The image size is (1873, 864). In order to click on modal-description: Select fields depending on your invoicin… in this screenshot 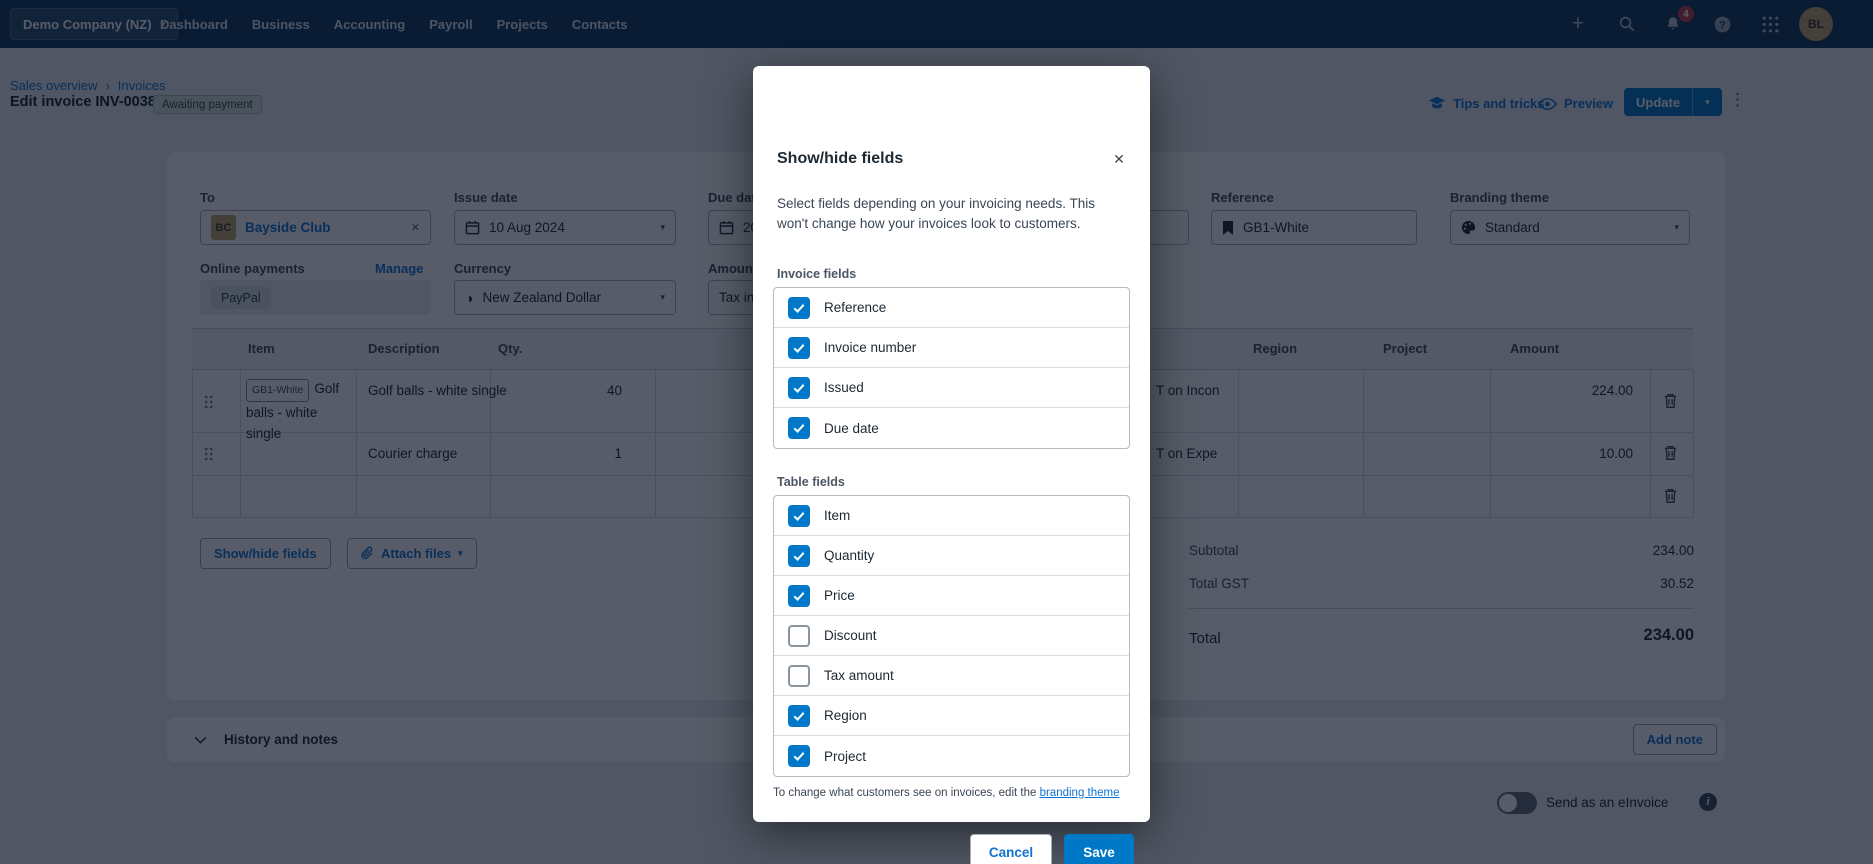, I will do `click(936, 213)`.